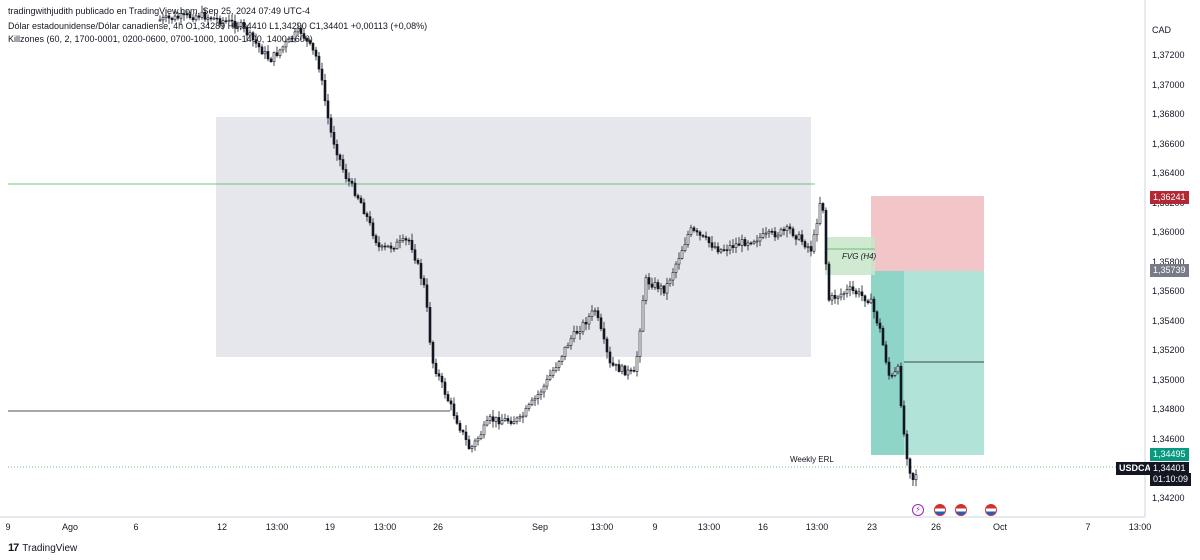 This screenshot has height=560, width=1200. I want to click on time-tick-label: Oct, so click(1000, 527).